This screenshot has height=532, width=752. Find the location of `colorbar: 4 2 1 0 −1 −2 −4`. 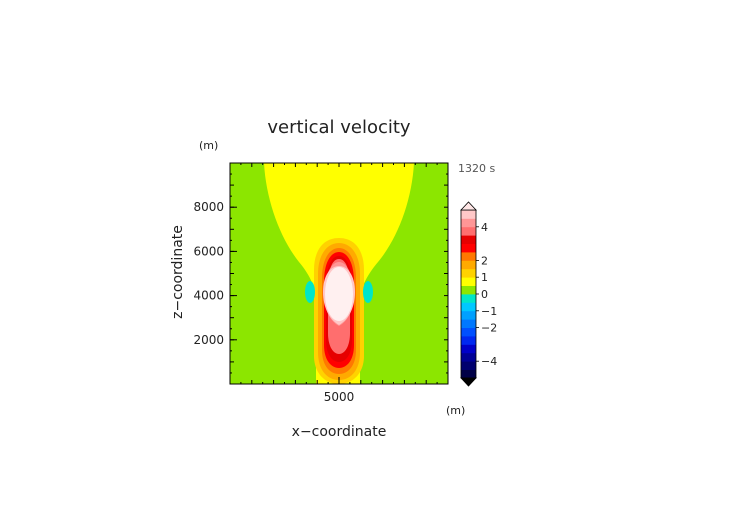

colorbar: 4 2 1 0 −1 −2 −4 is located at coordinates (478, 294).